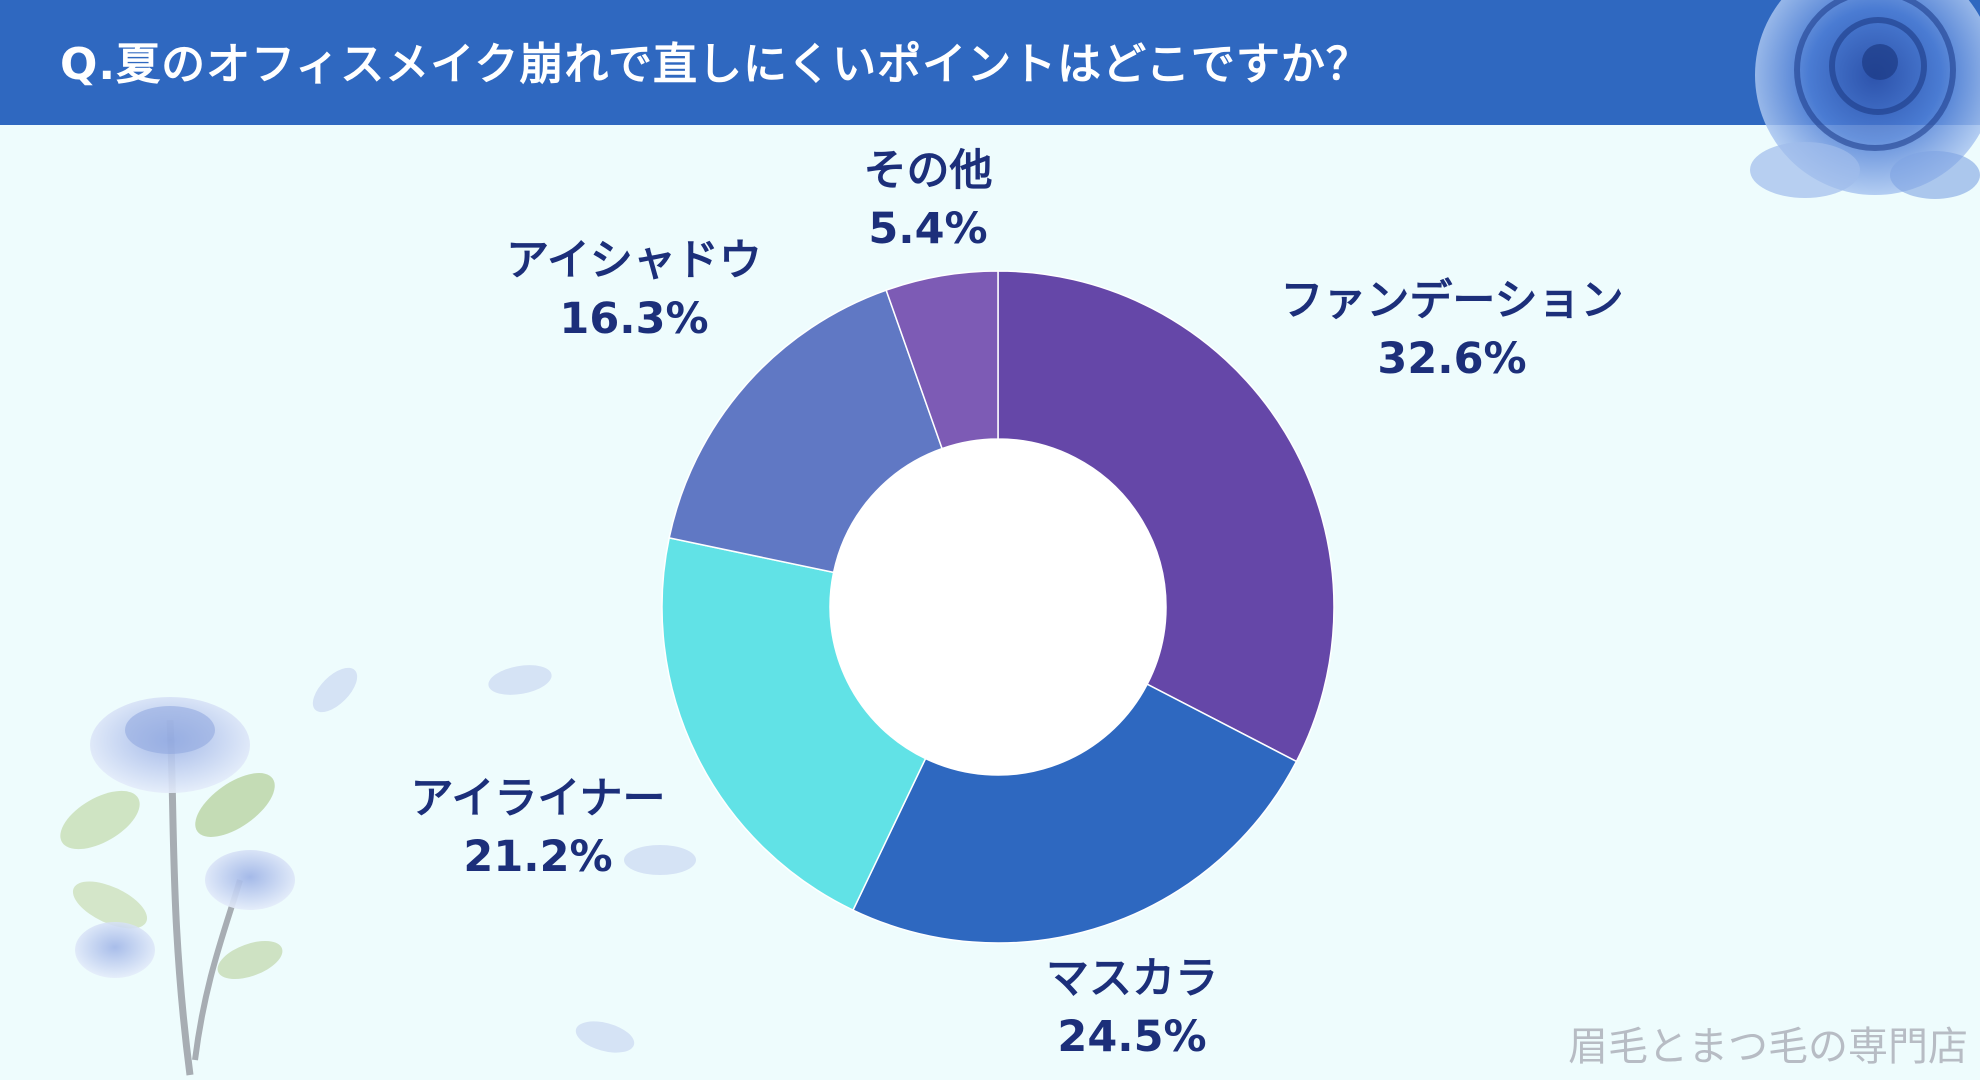 The height and width of the screenshot is (1080, 1980). What do you see at coordinates (928, 171) in the screenshot?
I see `slice-name: その他` at bounding box center [928, 171].